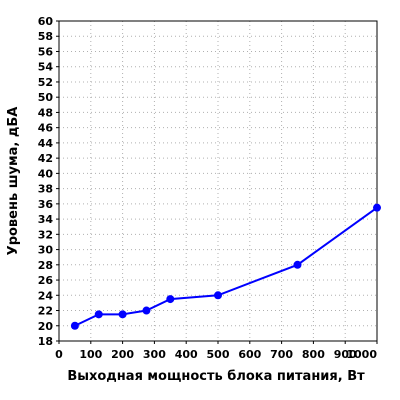 This screenshot has width=400, height=400. I want to click on y-tick-label: 28, so click(45, 265).